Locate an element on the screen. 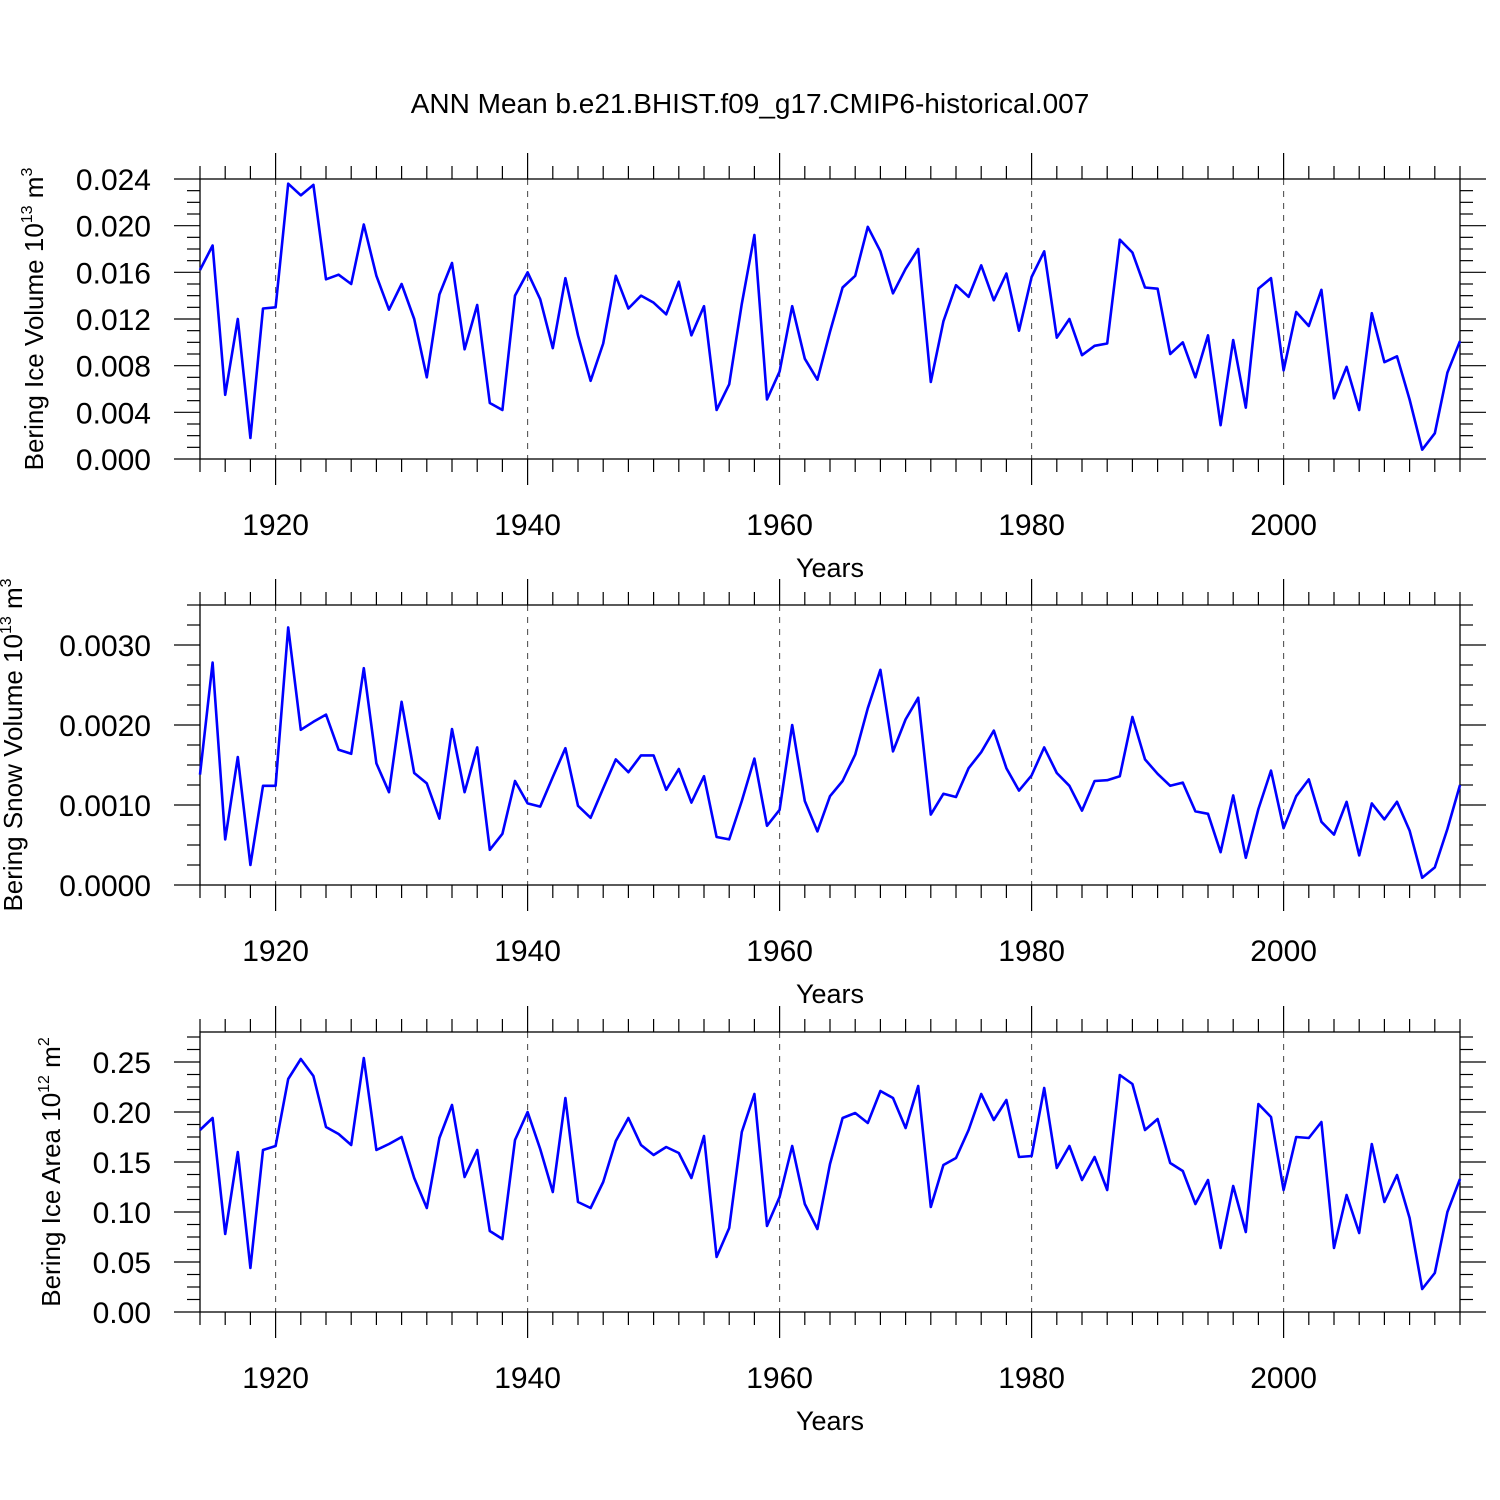 The image size is (1500, 1500). y-tick-label: 0.024 is located at coordinates (113, 180).